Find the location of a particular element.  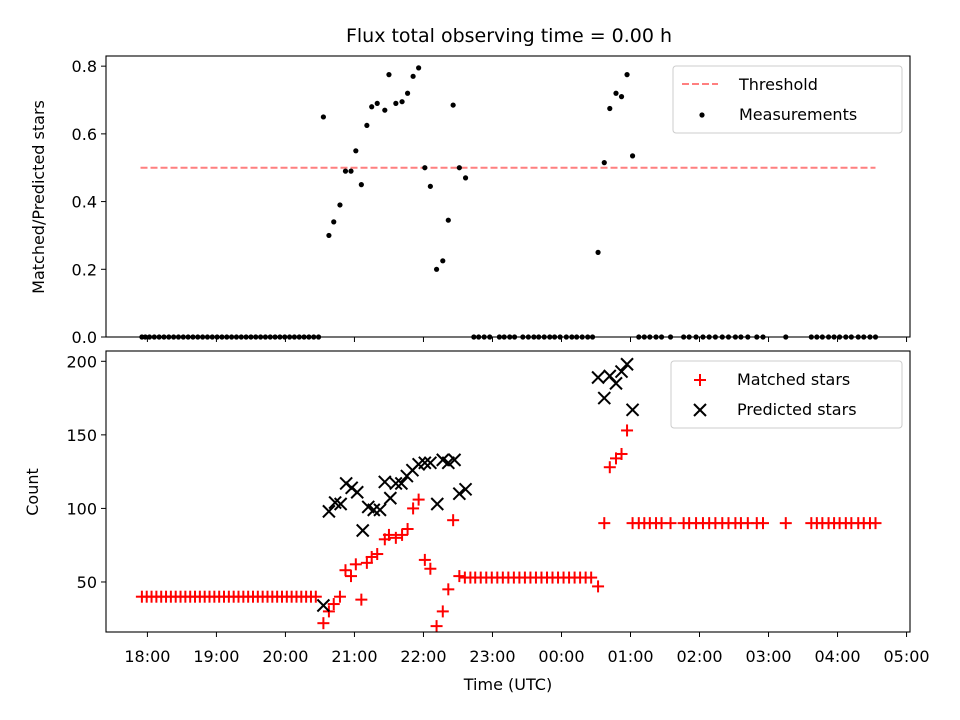

top-y-tick-label: 0.0 is located at coordinates (84, 337).